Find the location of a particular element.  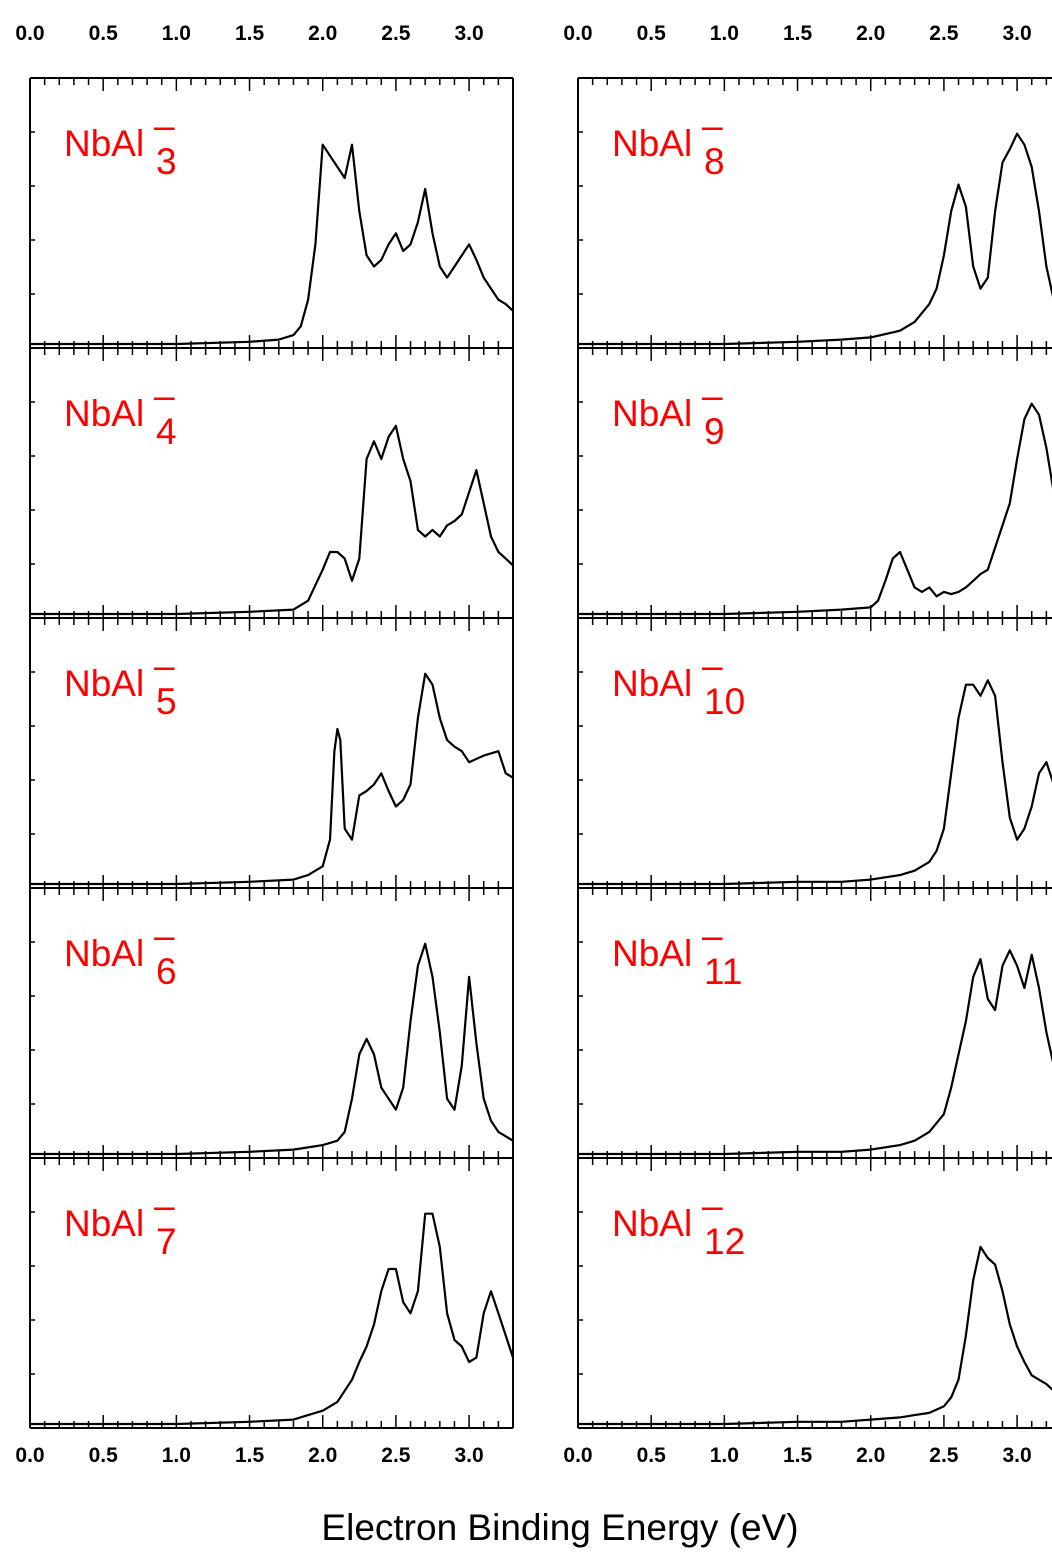

panel-label-9: NbAl is located at coordinates (652, 413).